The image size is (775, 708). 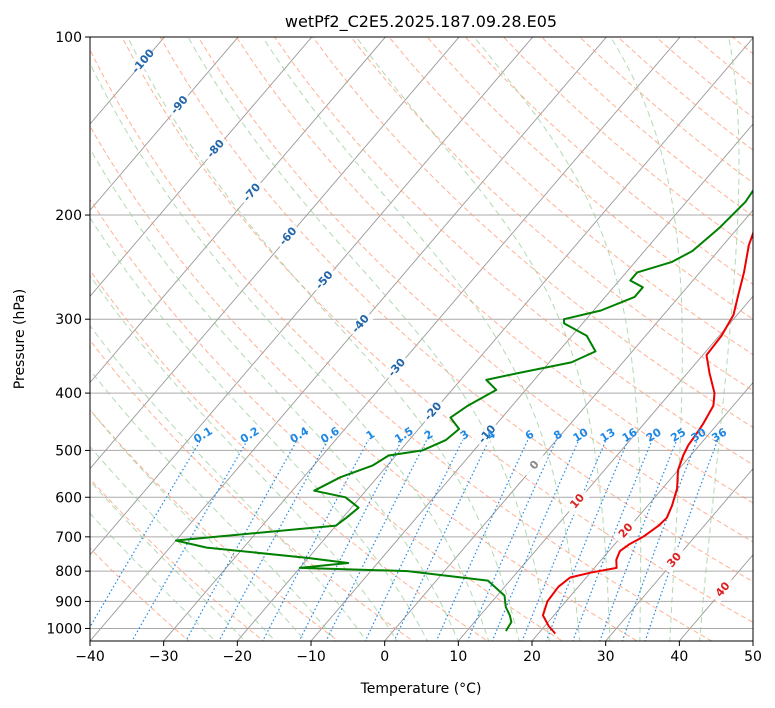 What do you see at coordinates (606, 657) in the screenshot?
I see `x-tick-label: 30` at bounding box center [606, 657].